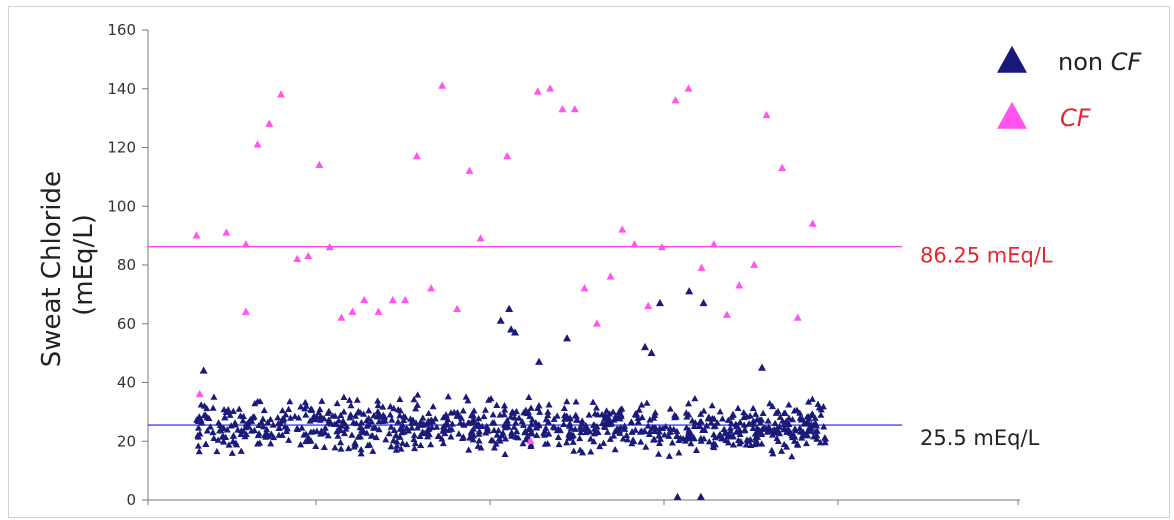  I want to click on y-tick-label: 100, so click(121, 206).